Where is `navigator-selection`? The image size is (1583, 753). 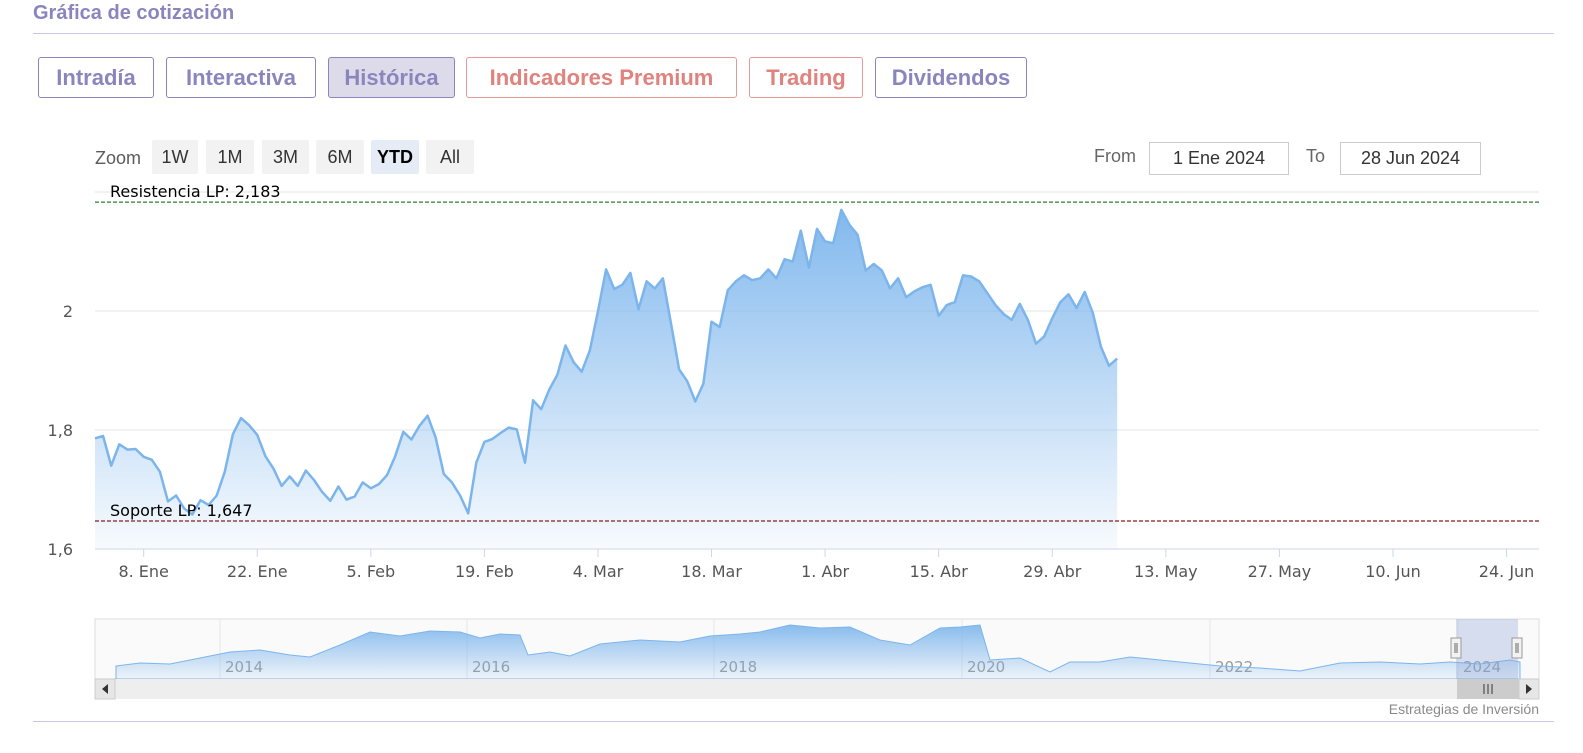 navigator-selection is located at coordinates (1487, 649).